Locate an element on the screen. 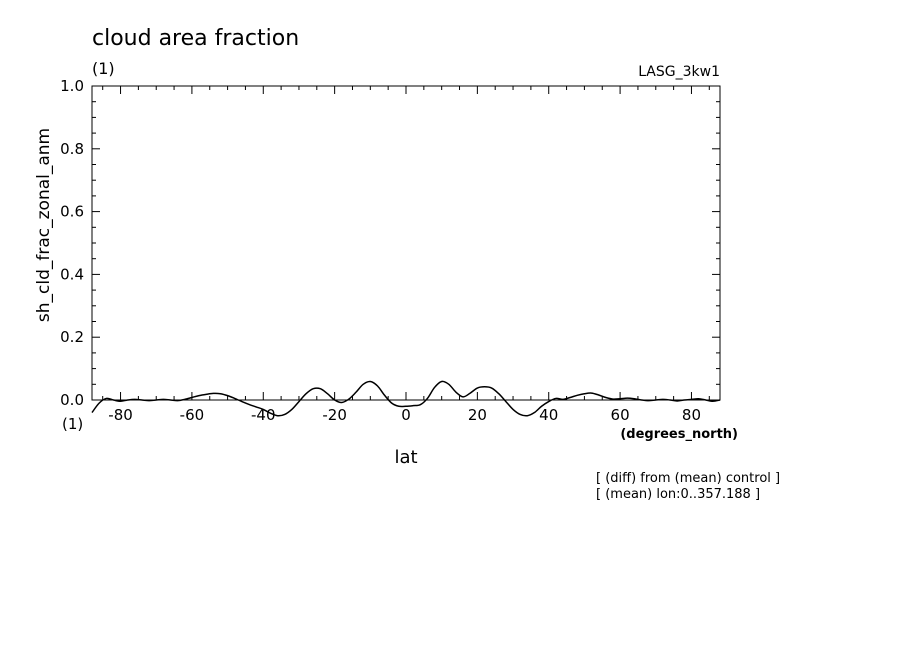 The image size is (904, 654). note-mean: [ (mean) lon:0..357.188 ] is located at coordinates (678, 494).